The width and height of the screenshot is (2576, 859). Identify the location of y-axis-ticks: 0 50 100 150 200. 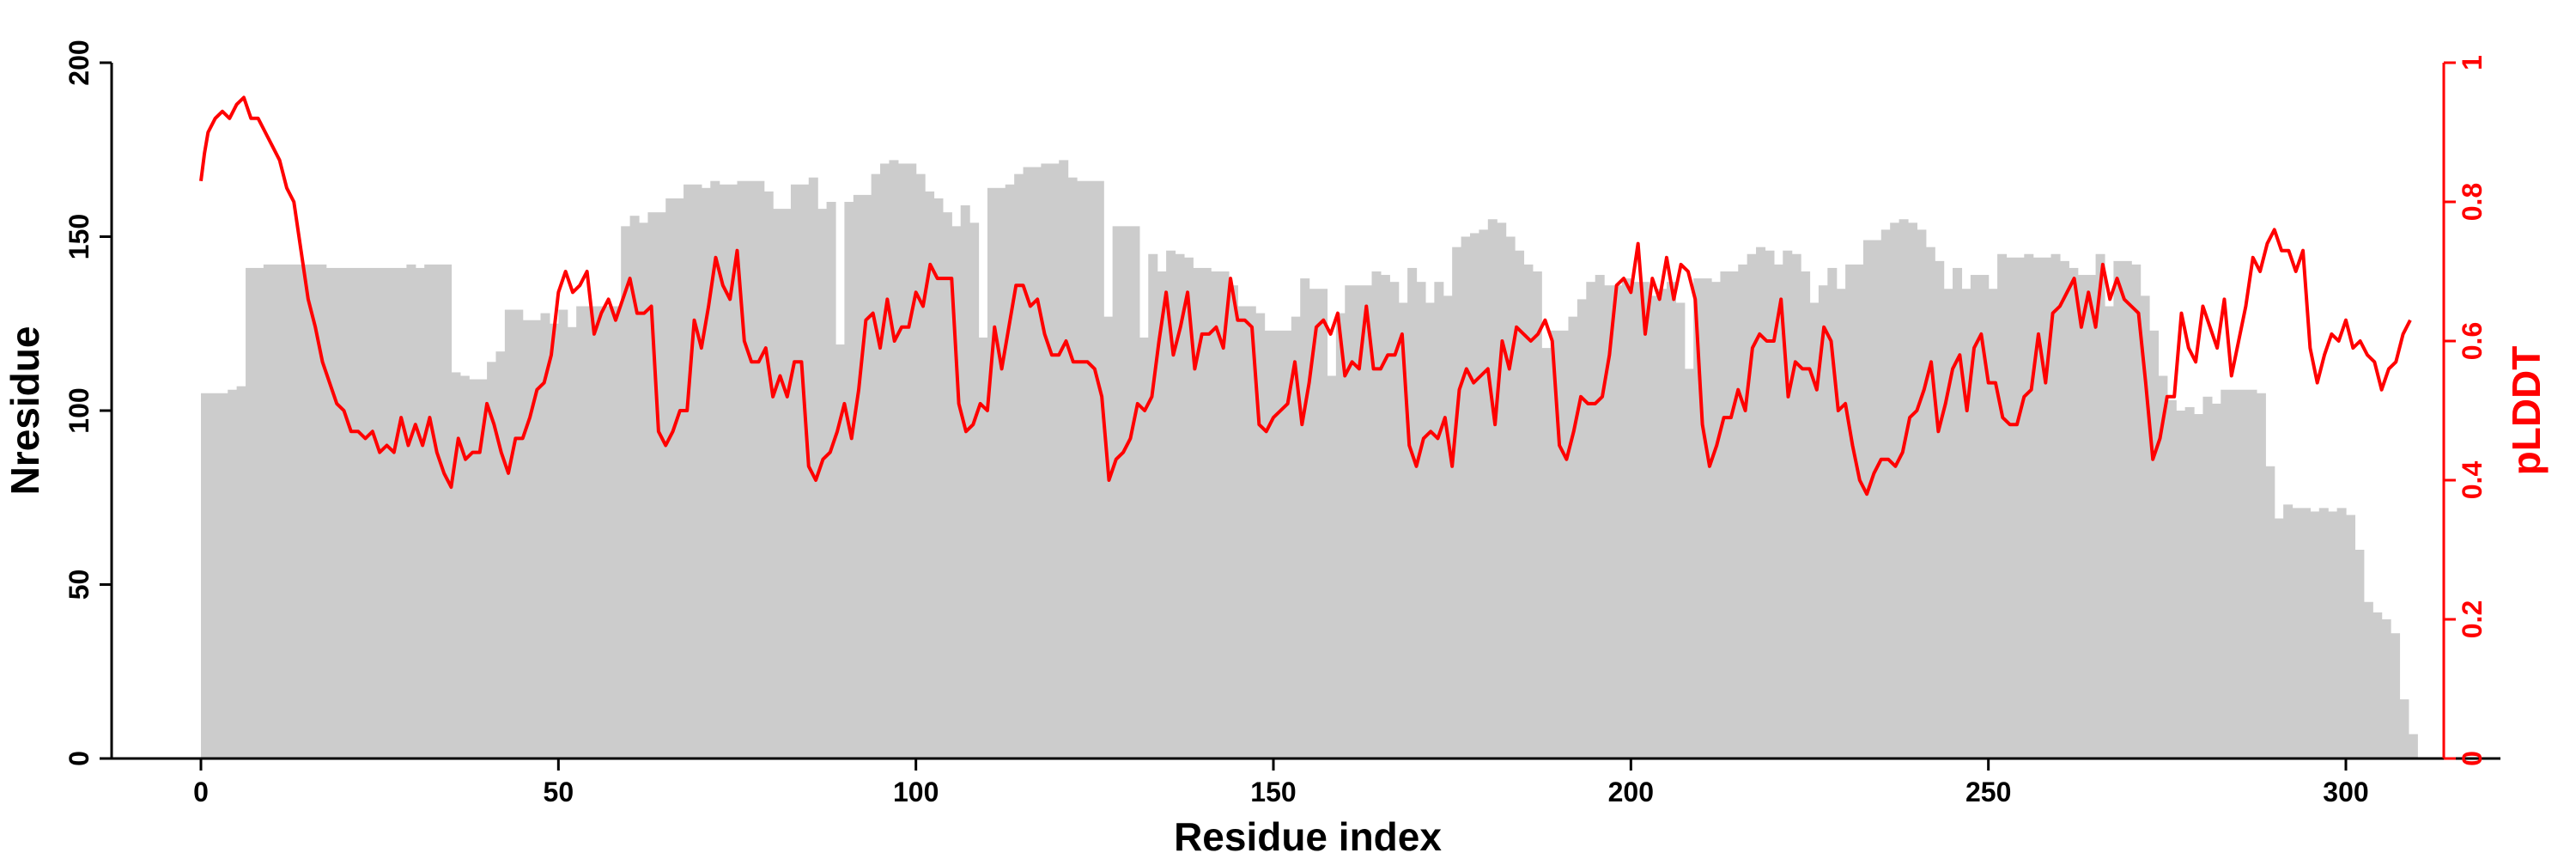
(88, 403).